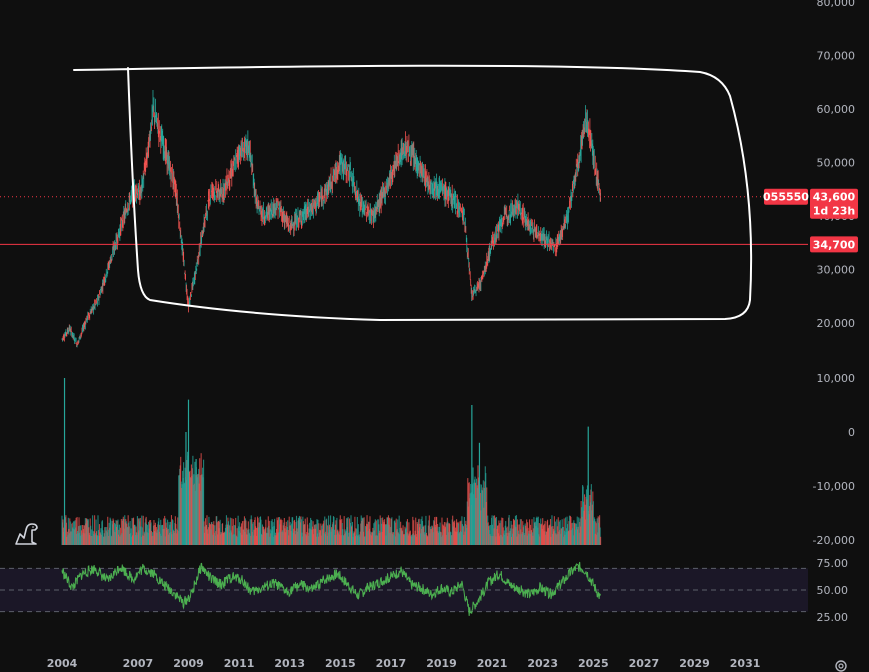 This screenshot has height=672, width=869. I want to click on x-tick-label: 2017, so click(391, 663).